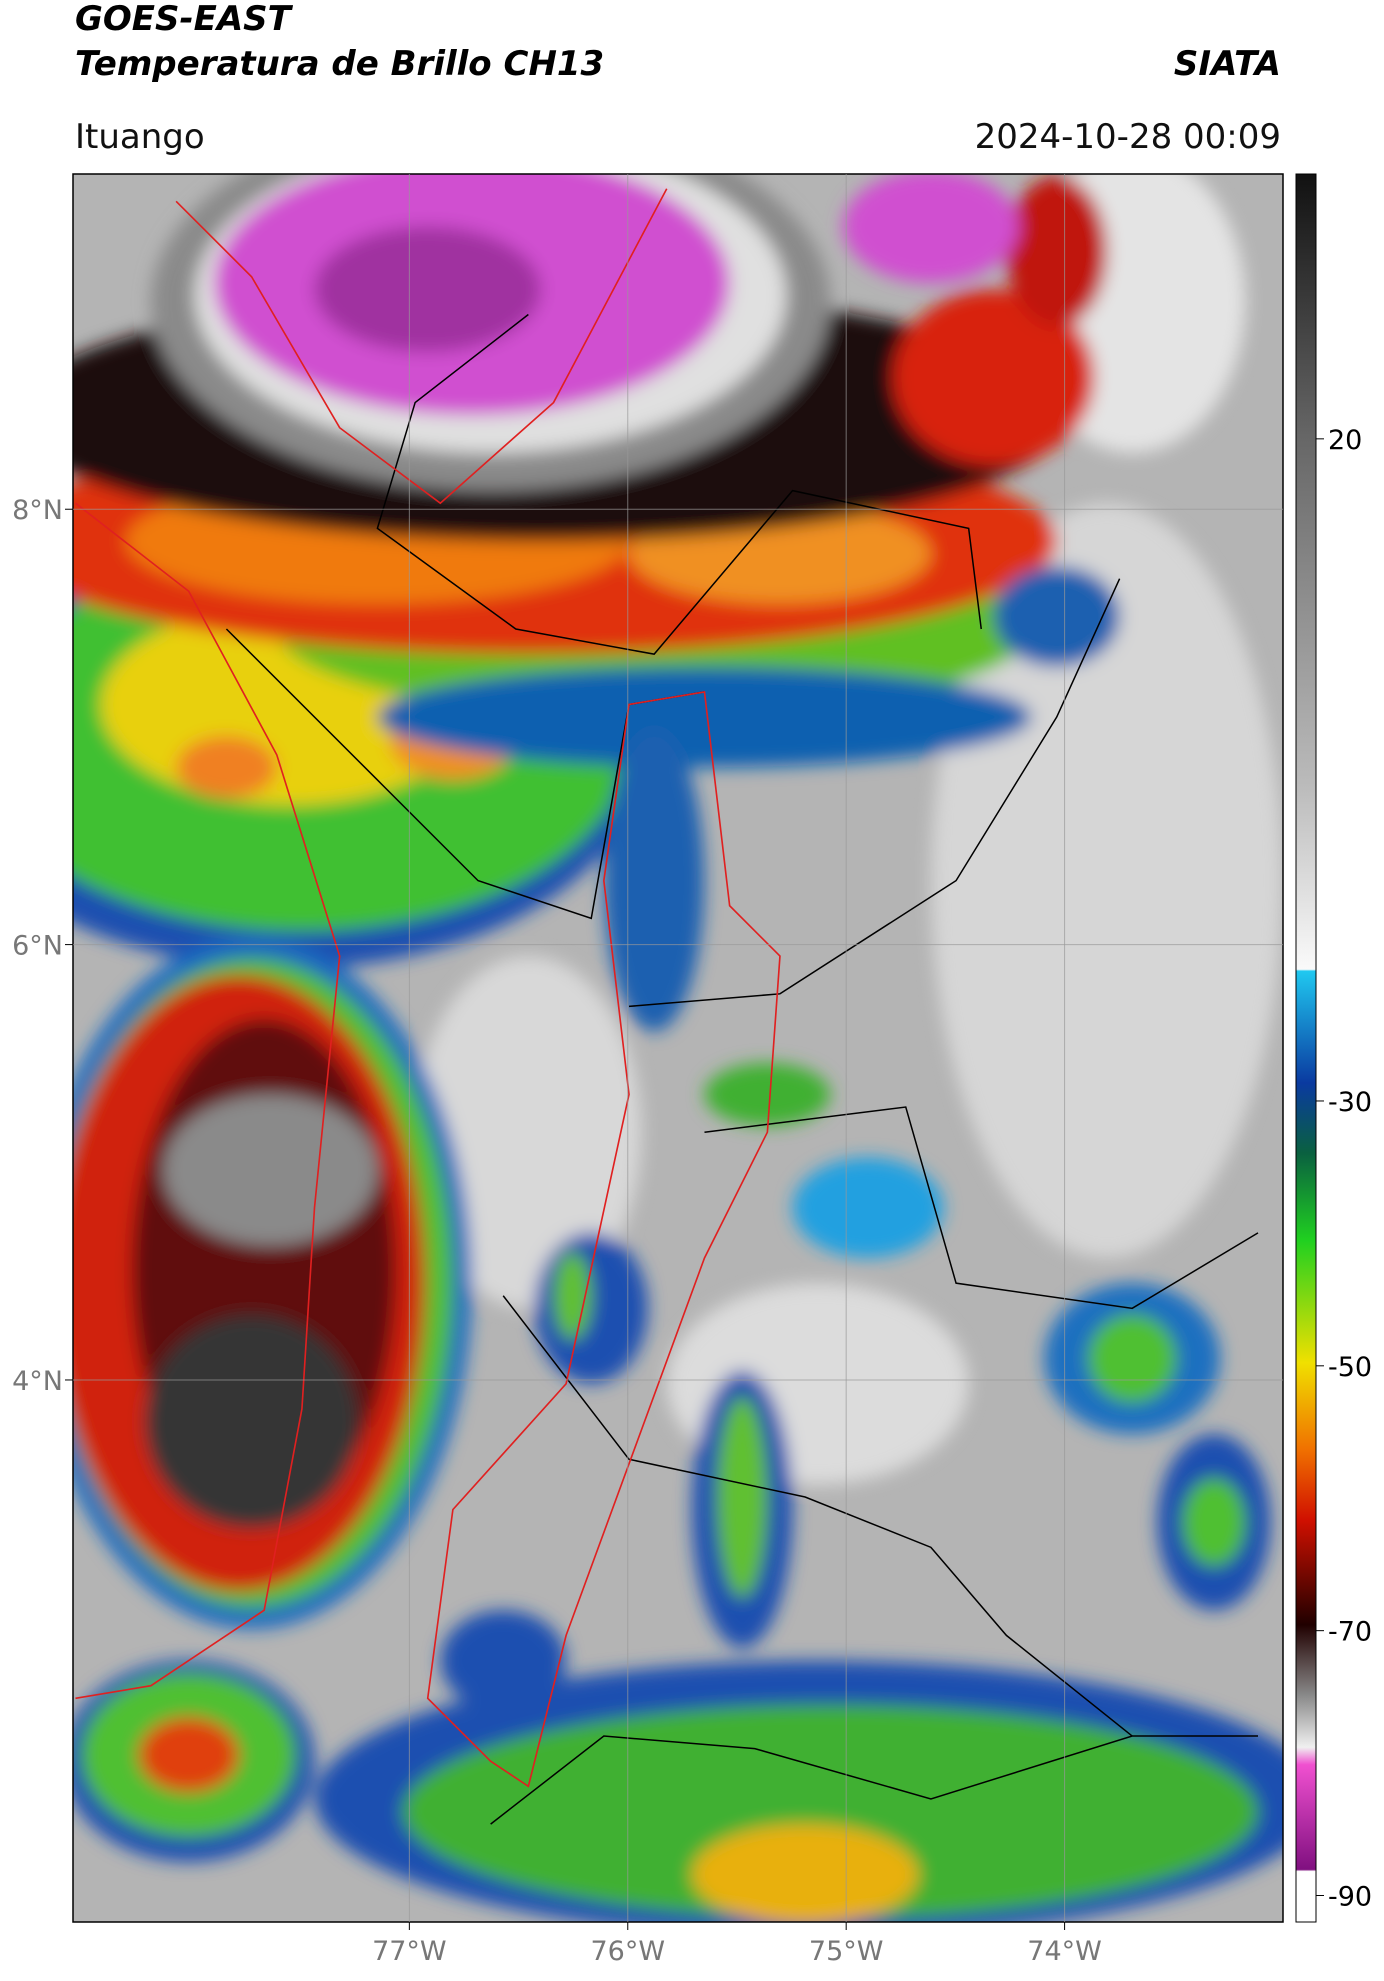 The height and width of the screenshot is (1981, 1384). Describe the element at coordinates (1064, 1951) in the screenshot. I see `lon-tick-label: 74°W` at that location.